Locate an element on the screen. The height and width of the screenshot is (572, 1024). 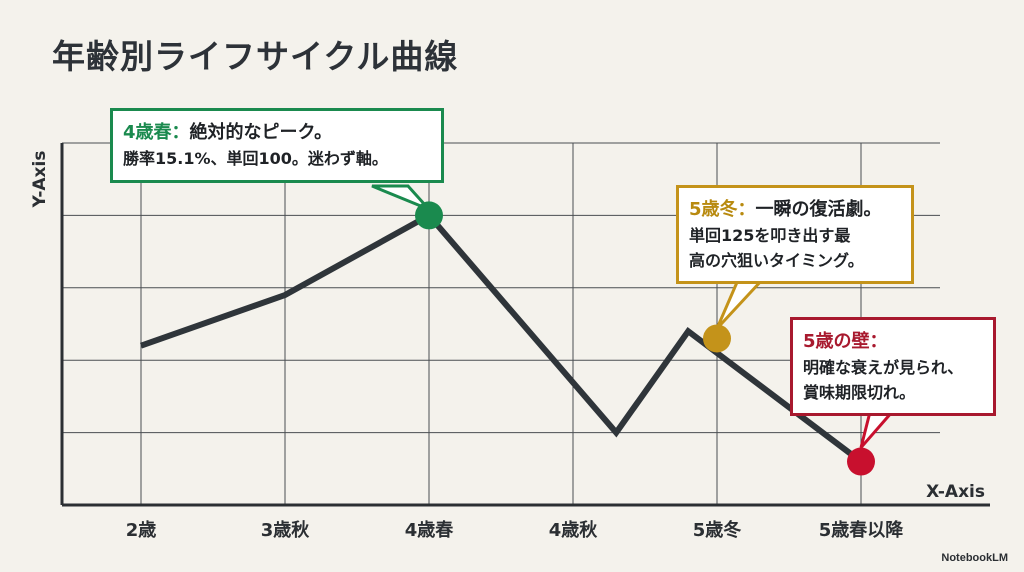
x-tick-label: 4歳秋 is located at coordinates (574, 530).